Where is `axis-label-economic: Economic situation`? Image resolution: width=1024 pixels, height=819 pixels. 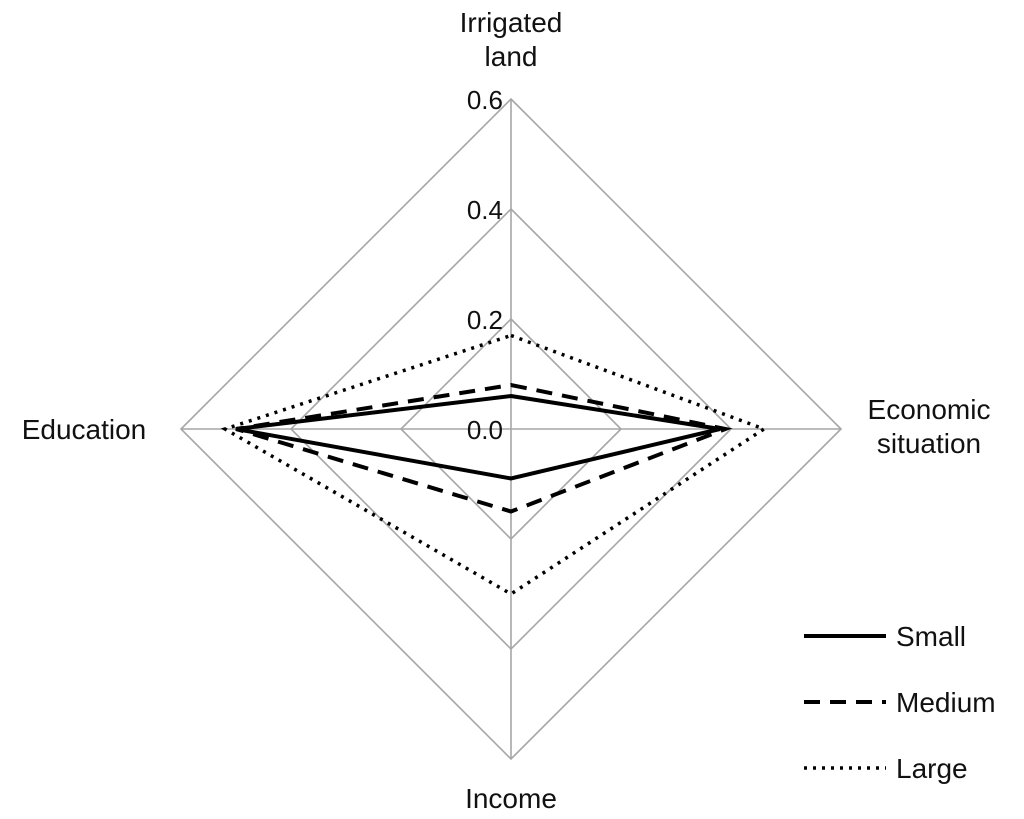 axis-label-economic: Economic situation is located at coordinates (929, 426).